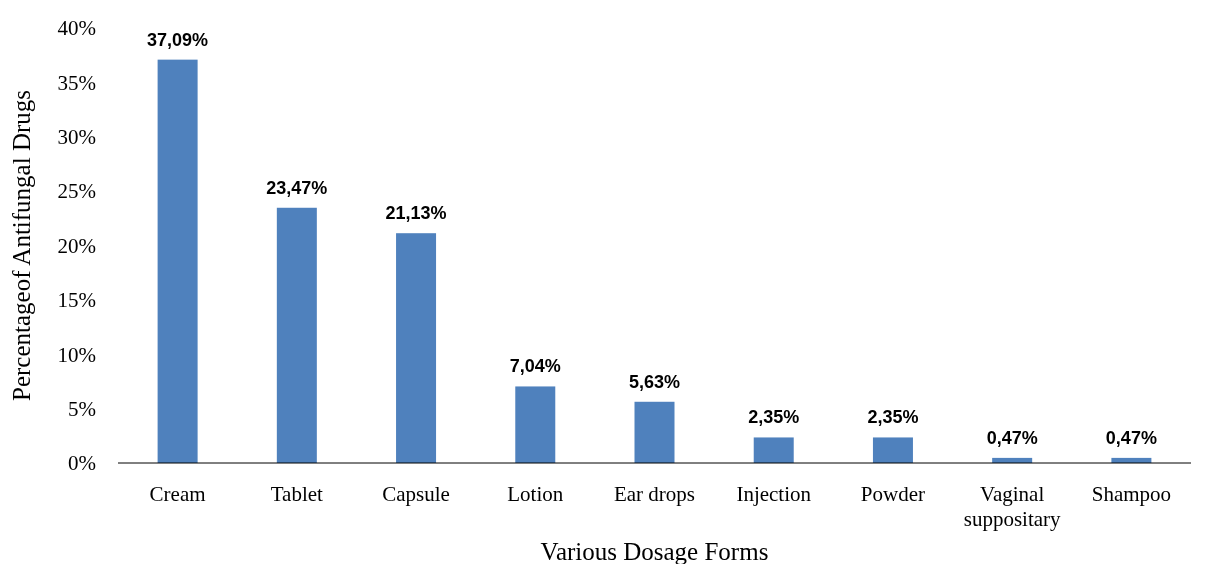 Image resolution: width=1211 pixels, height=572 pixels. What do you see at coordinates (177, 494) in the screenshot?
I see `x-tick-label: Cream` at bounding box center [177, 494].